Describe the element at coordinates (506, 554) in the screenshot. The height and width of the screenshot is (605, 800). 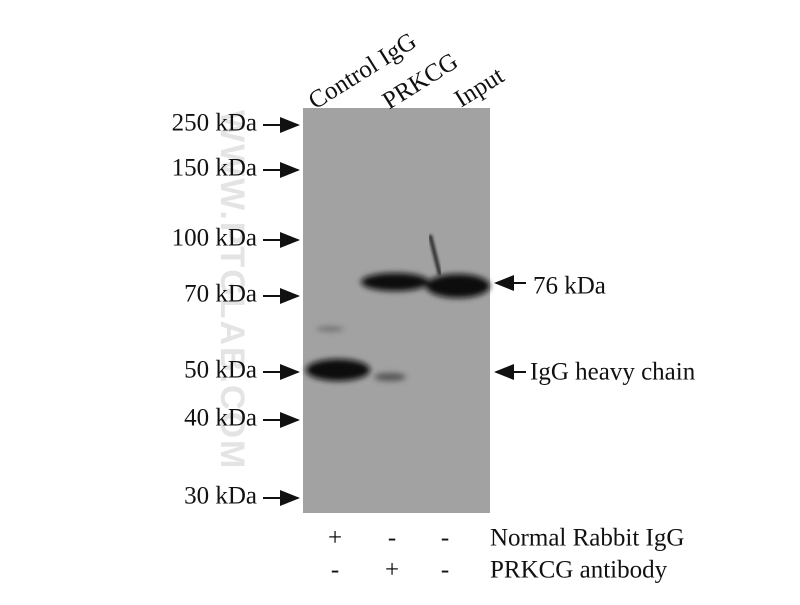
I see `conditions: + - - Normal Rabbit IgG - + - PRKCG antibody` at that location.